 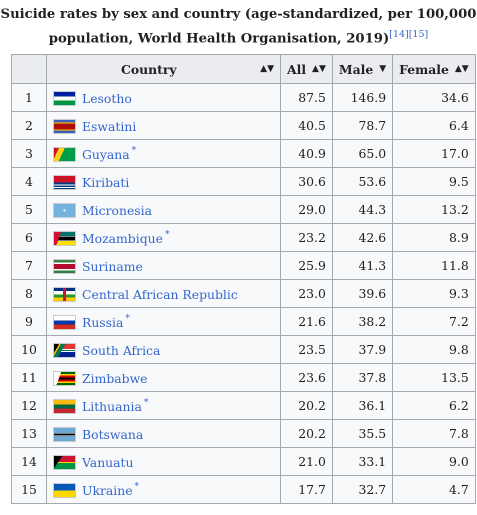 I want to click on ukraine-flag-icon, so click(x=64, y=490).